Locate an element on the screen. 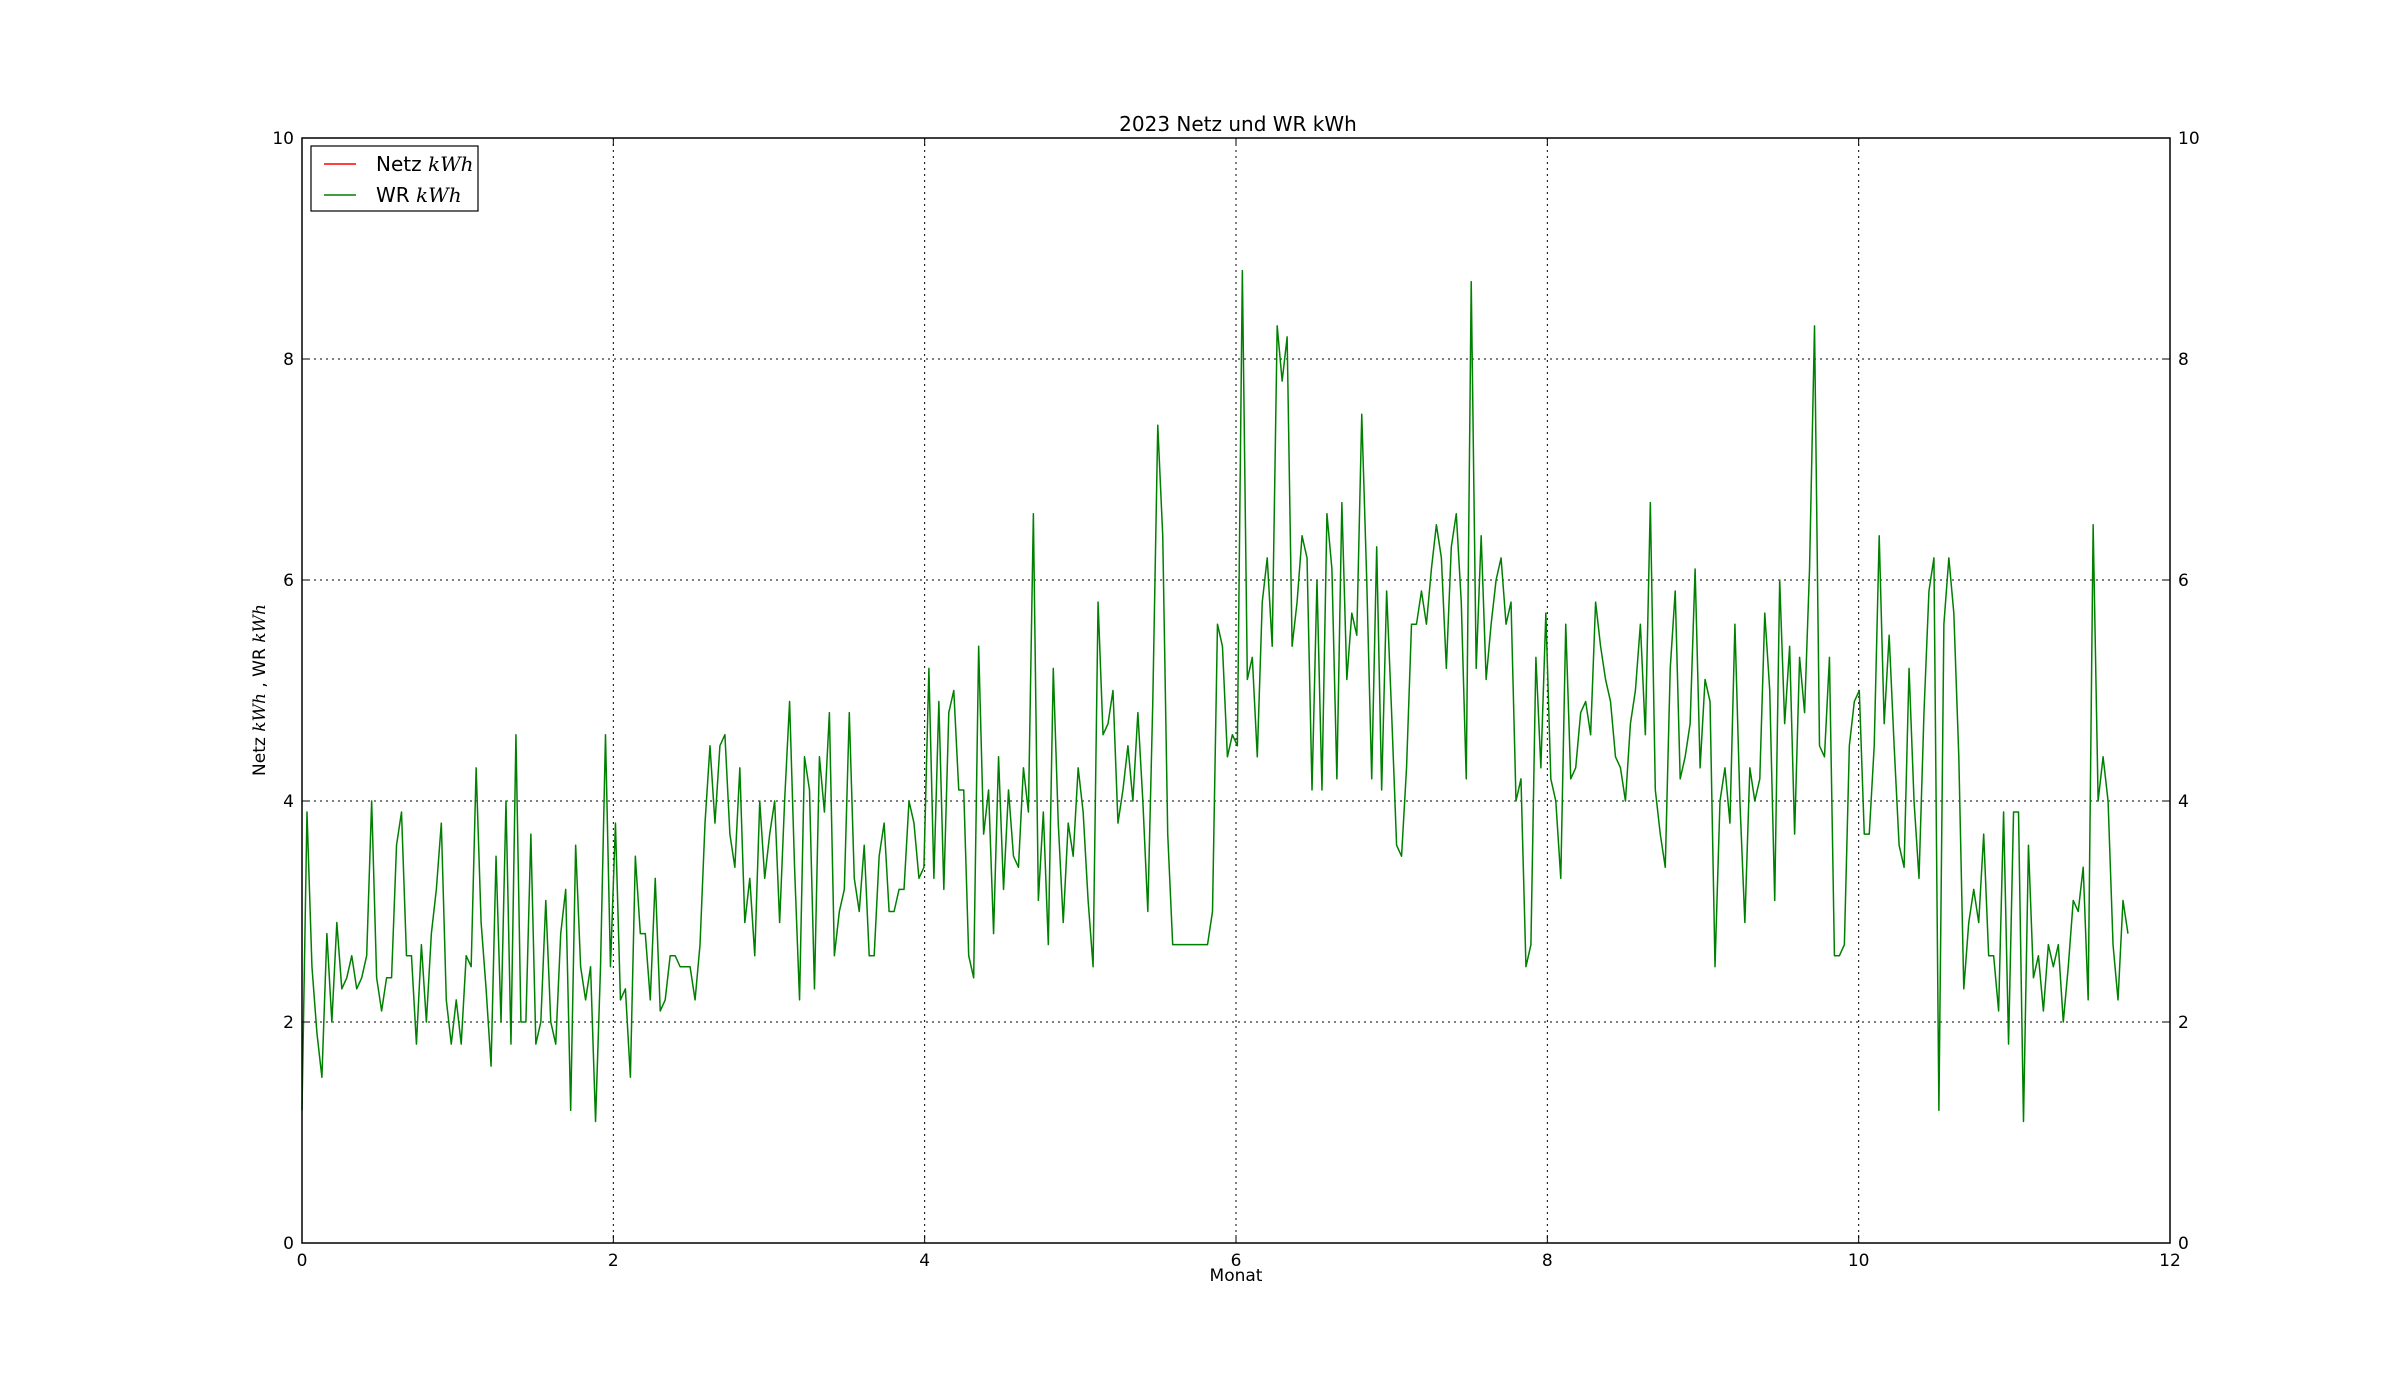 Image resolution: width=2400 pixels, height=1376 pixels. x-tick-label: 4 is located at coordinates (924, 1261).